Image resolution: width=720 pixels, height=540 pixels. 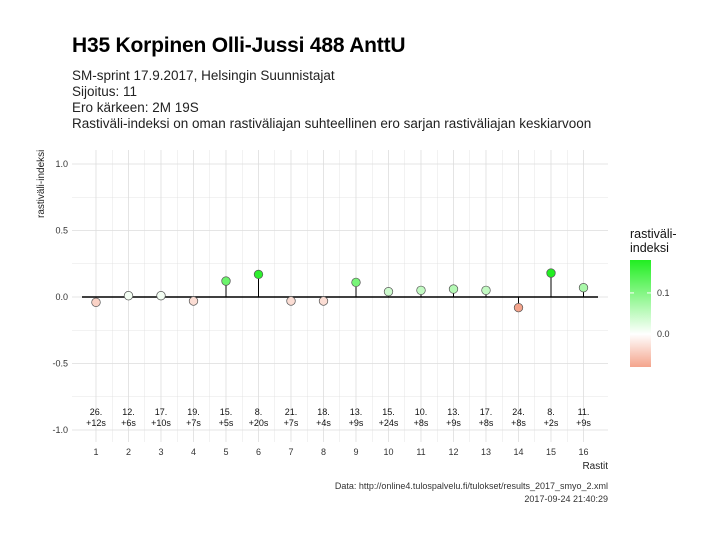 I want to click on legend-title-line: rastiväli-, so click(x=653, y=234).